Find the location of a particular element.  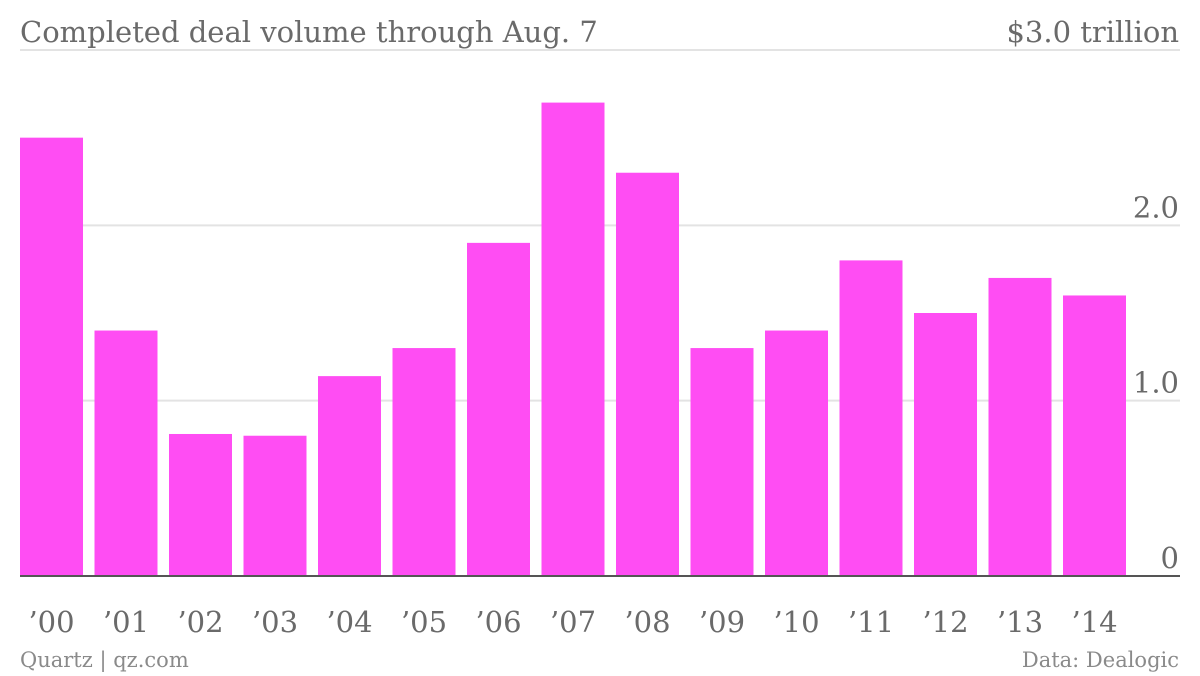

x-tick-label: ’03 is located at coordinates (275, 622).